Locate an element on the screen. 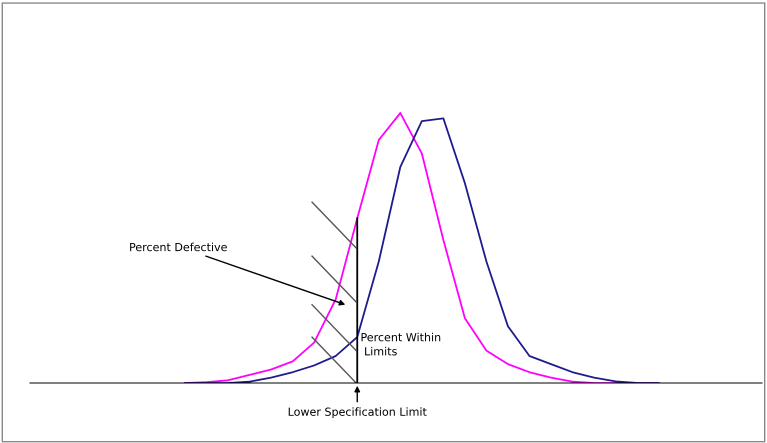 This screenshot has height=443, width=767. text: Lower Specification Limit is located at coordinates (357, 412).